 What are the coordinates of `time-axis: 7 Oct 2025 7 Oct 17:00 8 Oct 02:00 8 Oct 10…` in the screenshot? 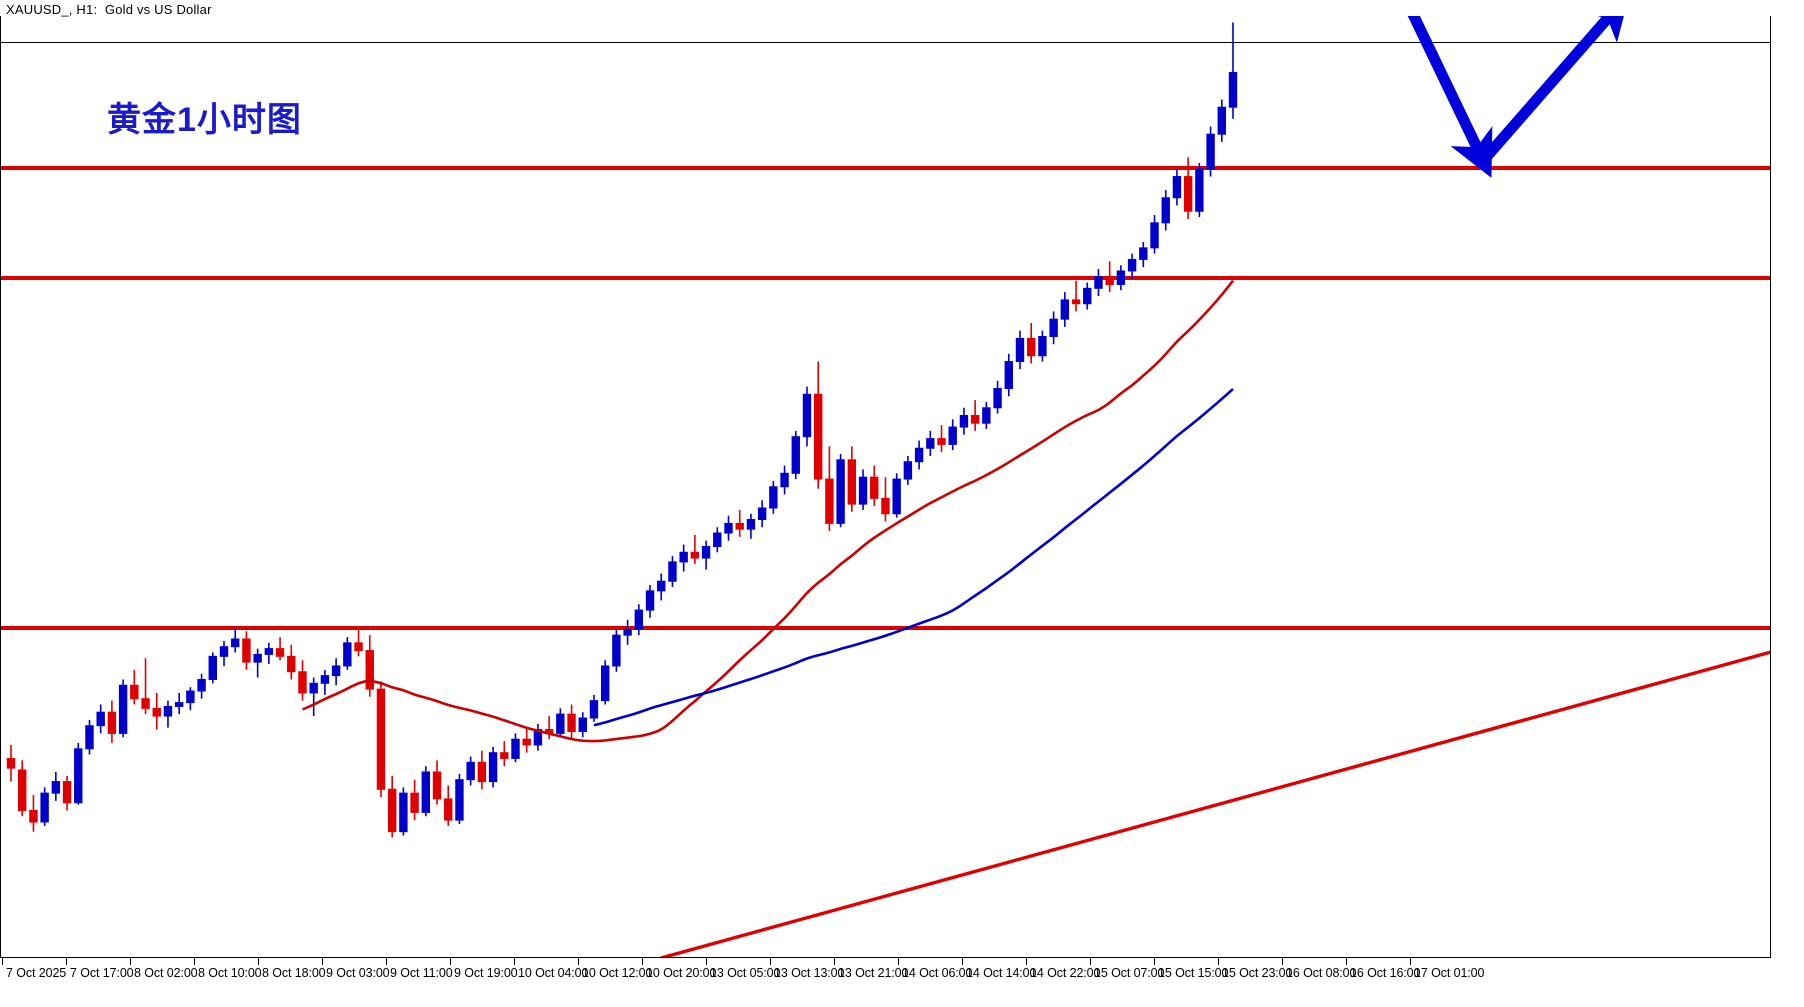 It's located at (885, 982).